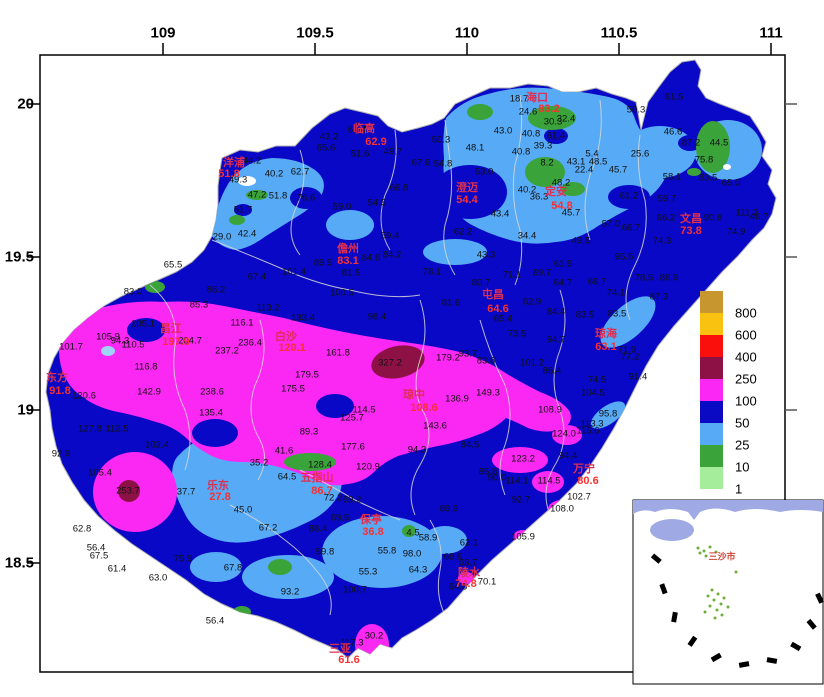 Image resolution: width=824 pixels, height=697 pixels. What do you see at coordinates (672, 530) in the screenshot?
I see `inset-hainan-island` at bounding box center [672, 530].